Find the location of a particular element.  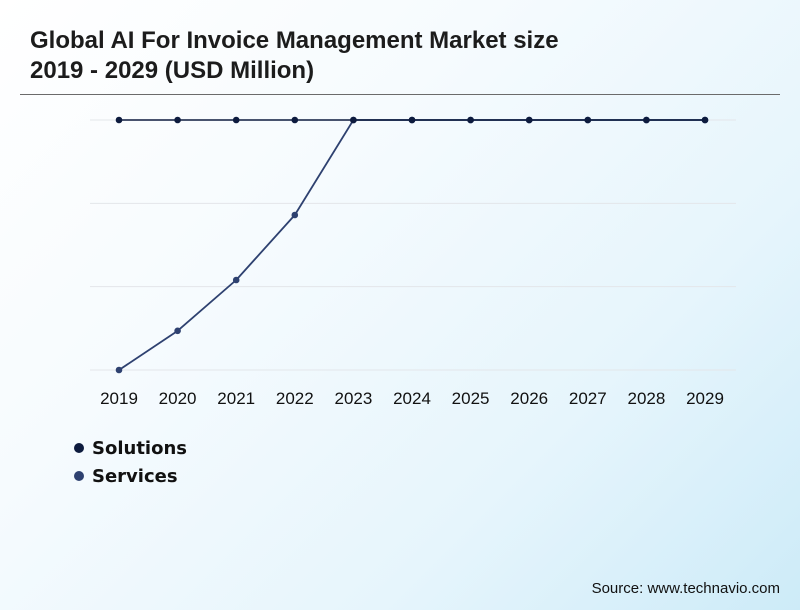

title-divider is located at coordinates (400, 94).